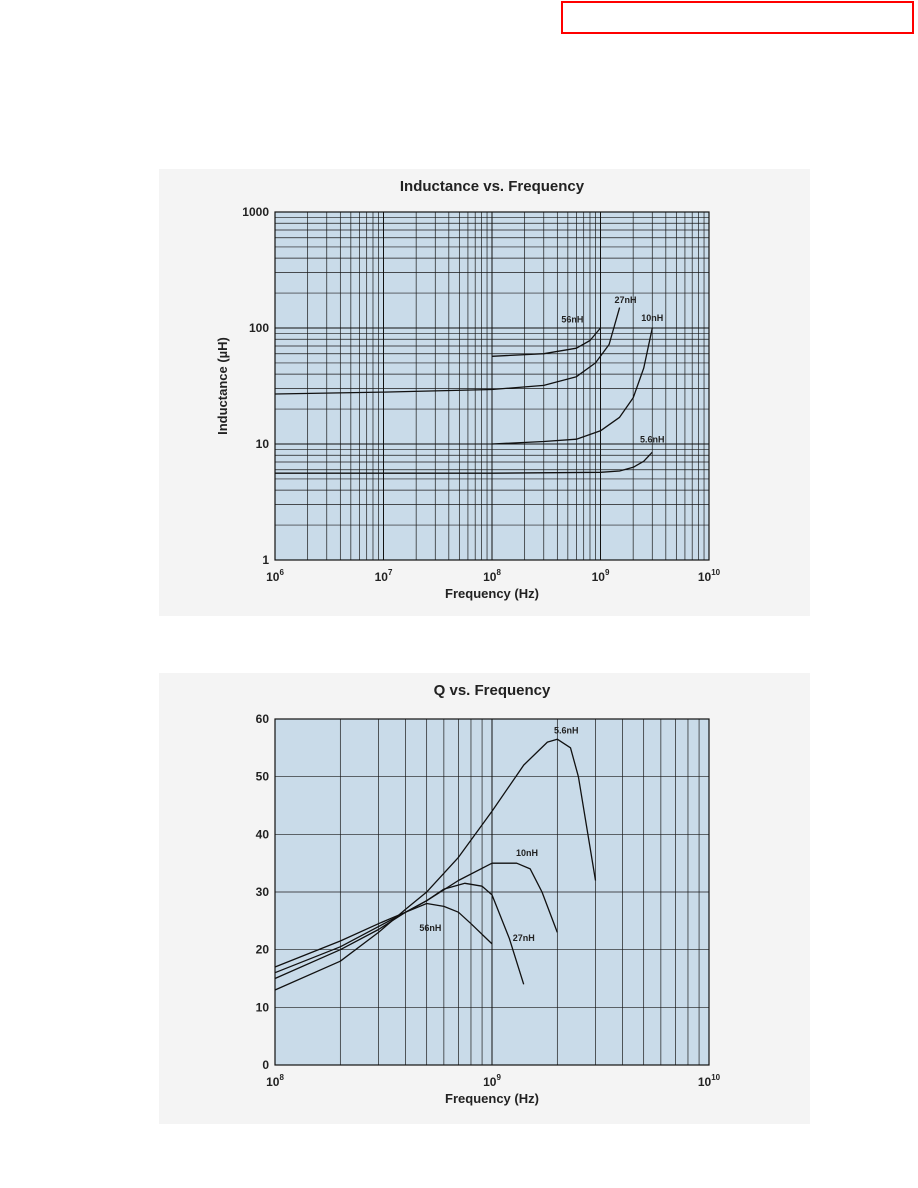 This screenshot has height=1188, width=918. What do you see at coordinates (259, 328) in the screenshot?
I see `y-tick-label: 100` at bounding box center [259, 328].